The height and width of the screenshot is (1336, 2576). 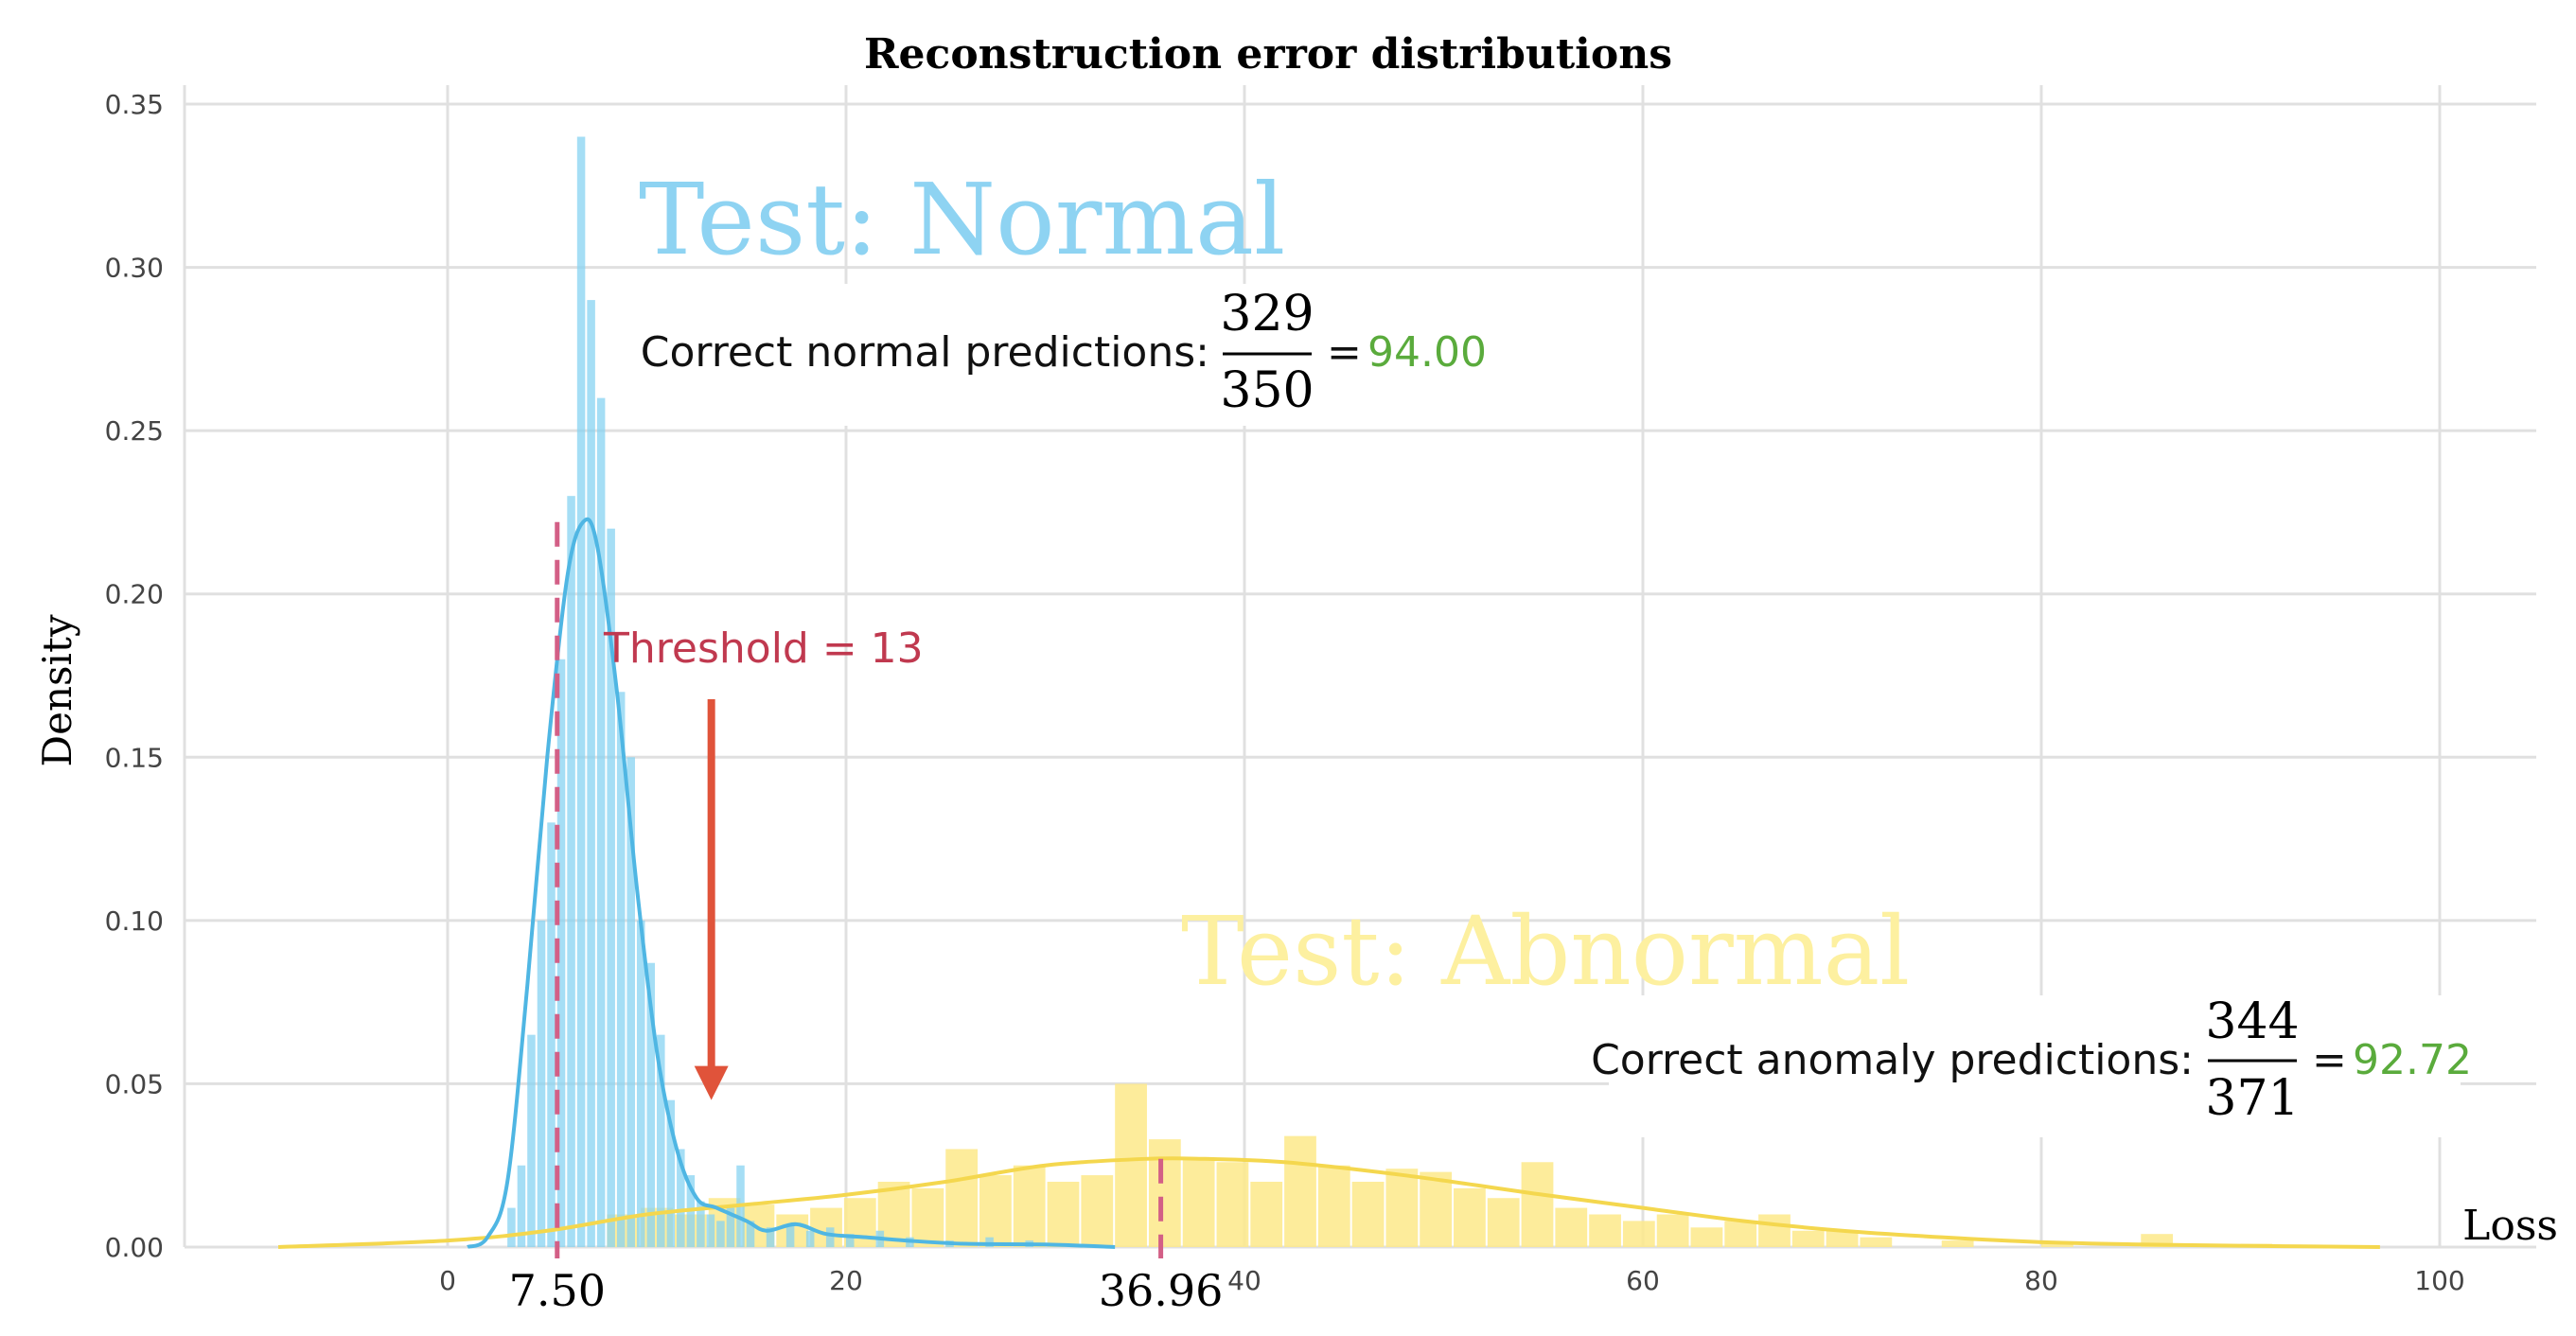 I want to click on x-tick-label: 40, so click(x=1244, y=1281).